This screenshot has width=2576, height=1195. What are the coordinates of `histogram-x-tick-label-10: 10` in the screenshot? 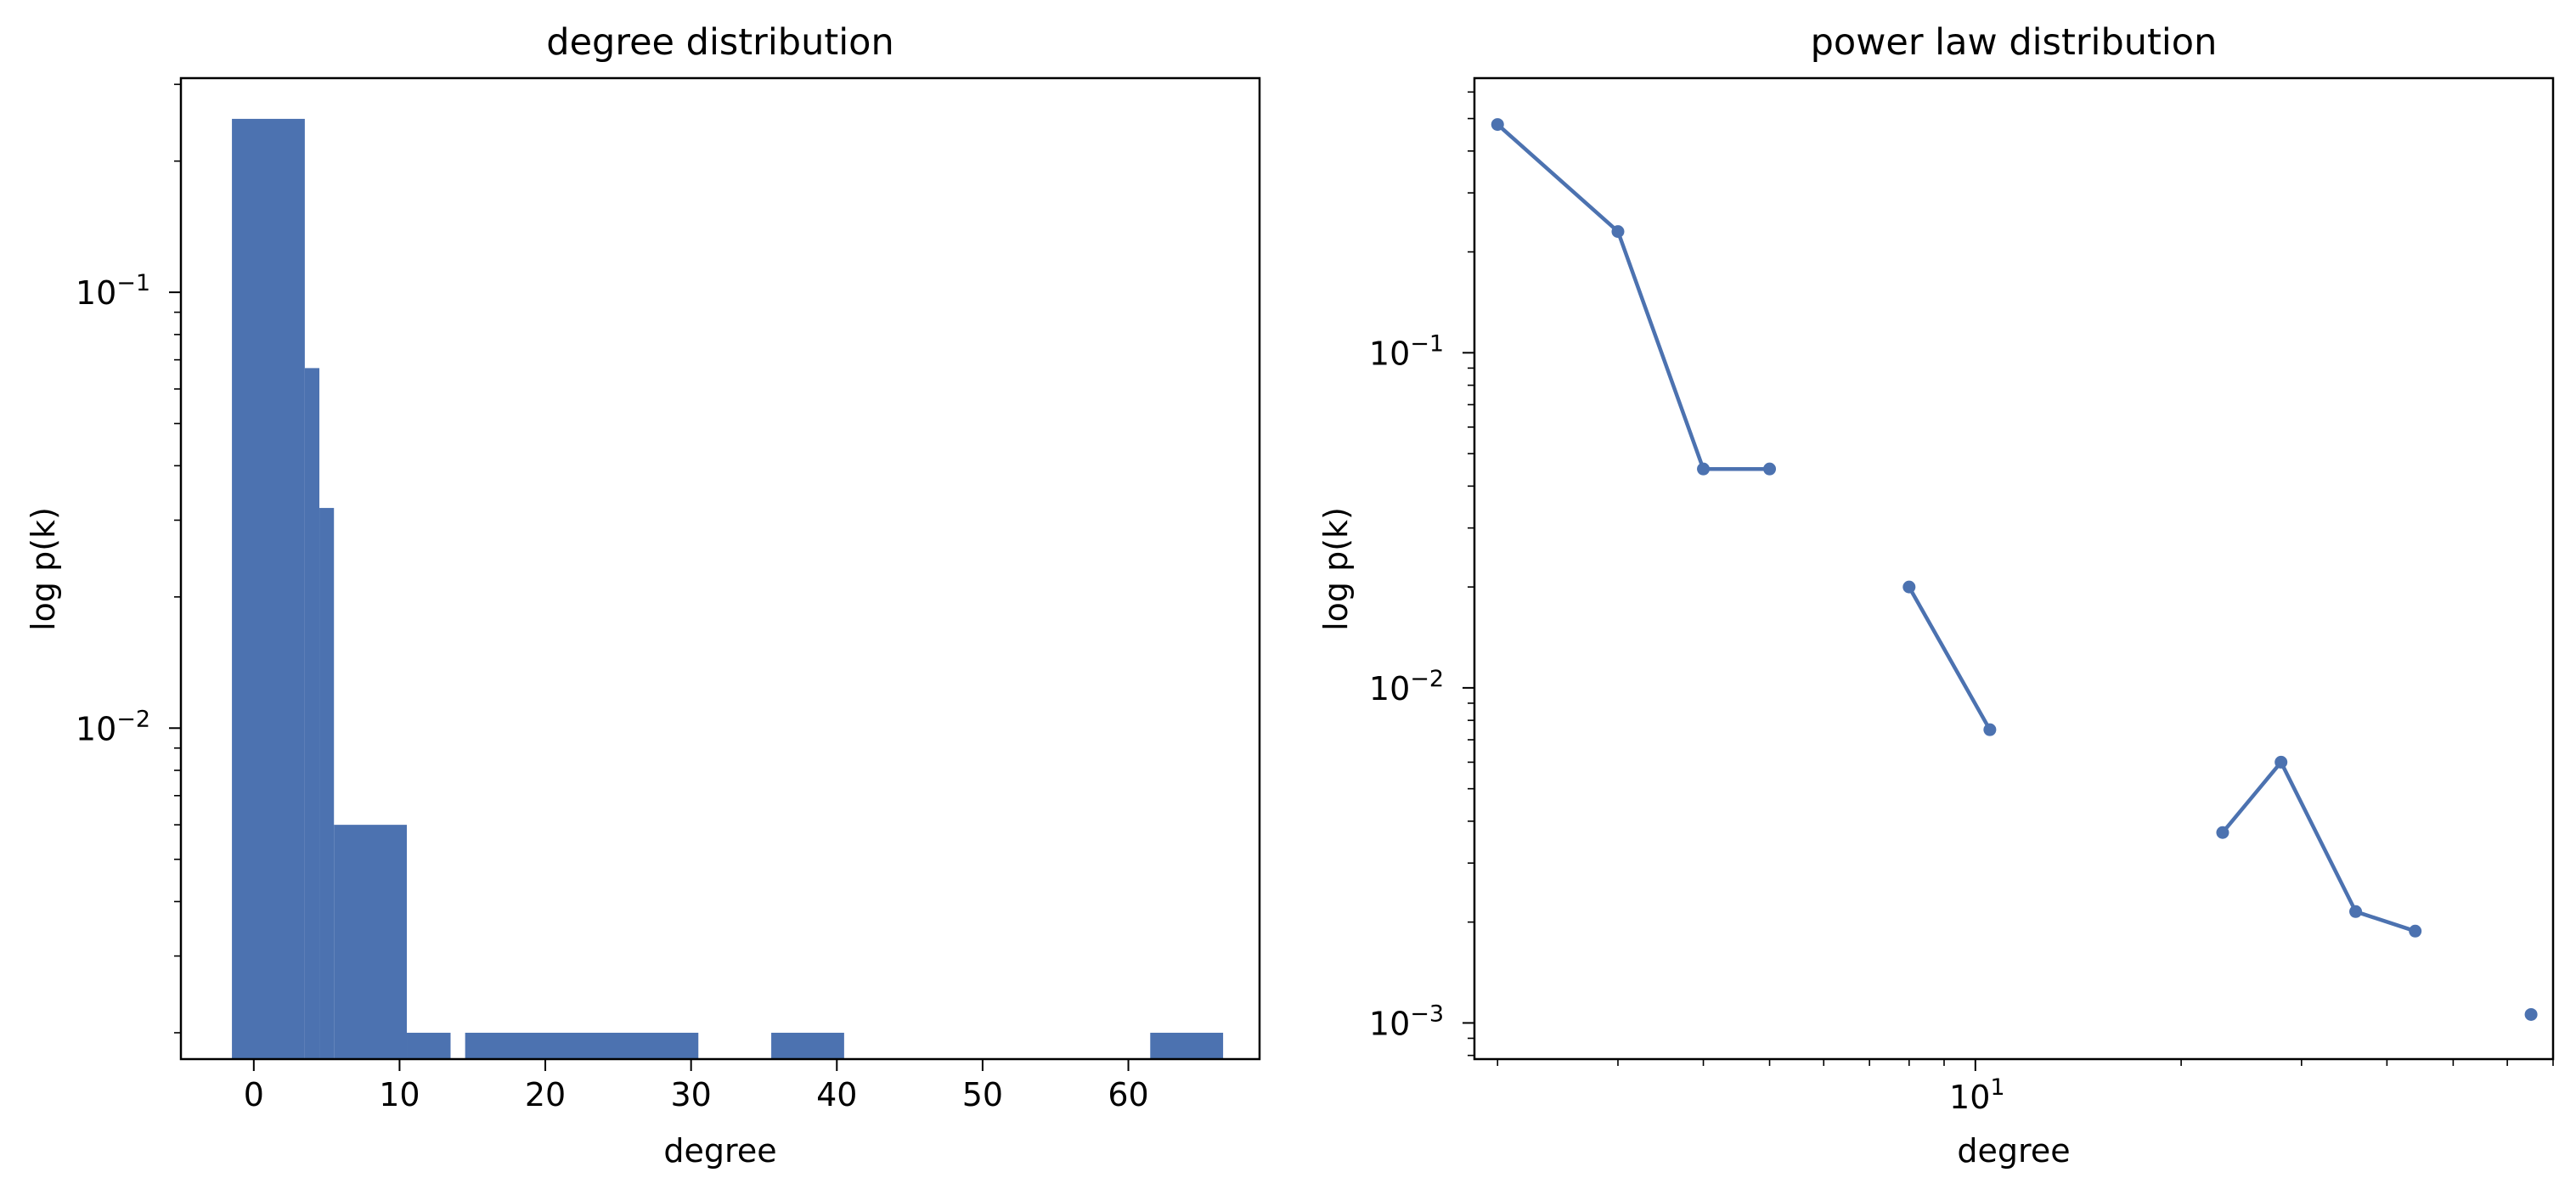 It's located at (399, 1094).